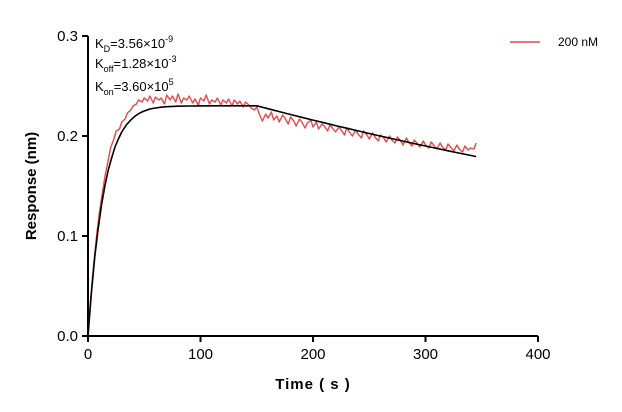  Describe the element at coordinates (67, 36) in the screenshot. I see `y-tick-label: 0.3` at that location.